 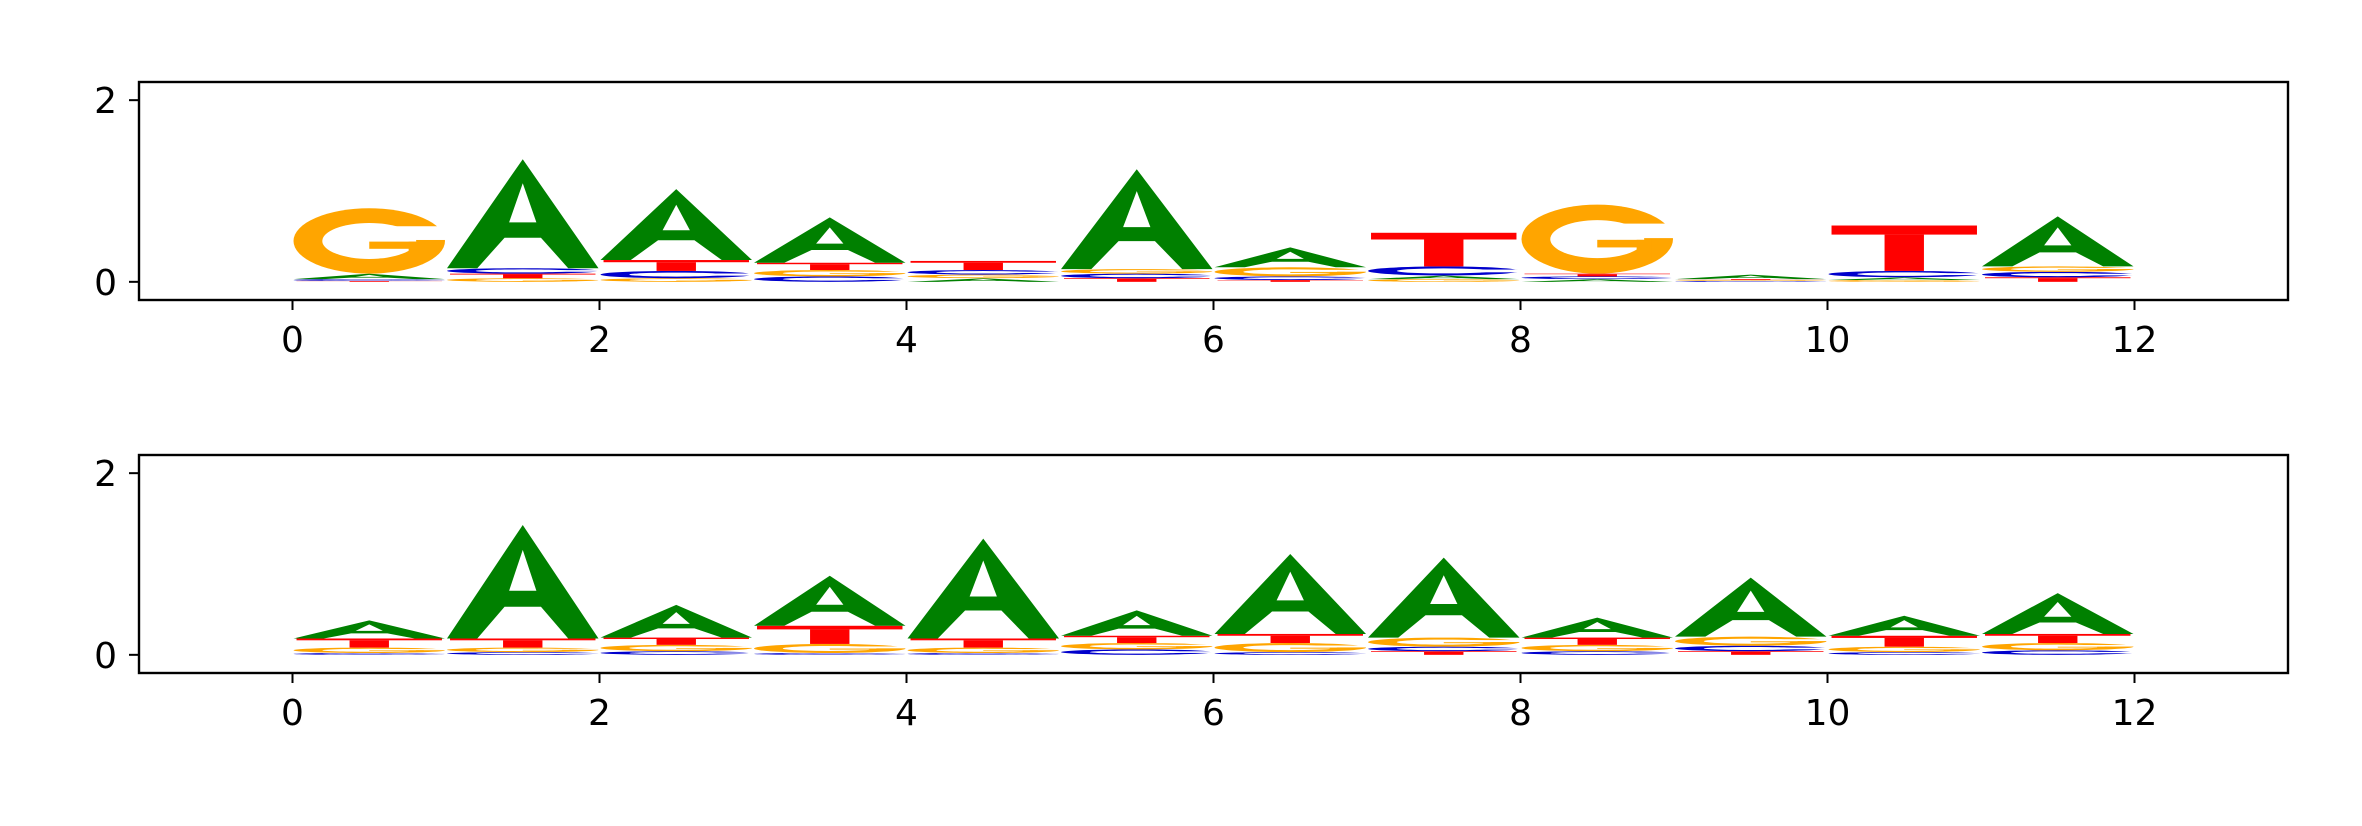 I want to click on x-tick-label: 2, so click(x=599, y=713).